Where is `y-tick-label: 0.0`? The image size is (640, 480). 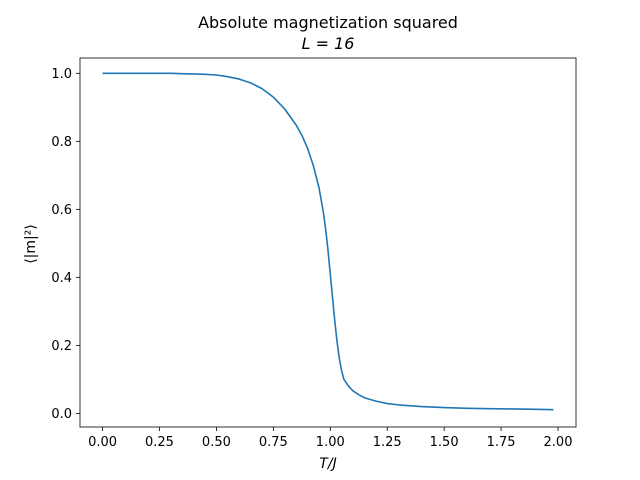
y-tick-label: 0.0 is located at coordinates (61, 414).